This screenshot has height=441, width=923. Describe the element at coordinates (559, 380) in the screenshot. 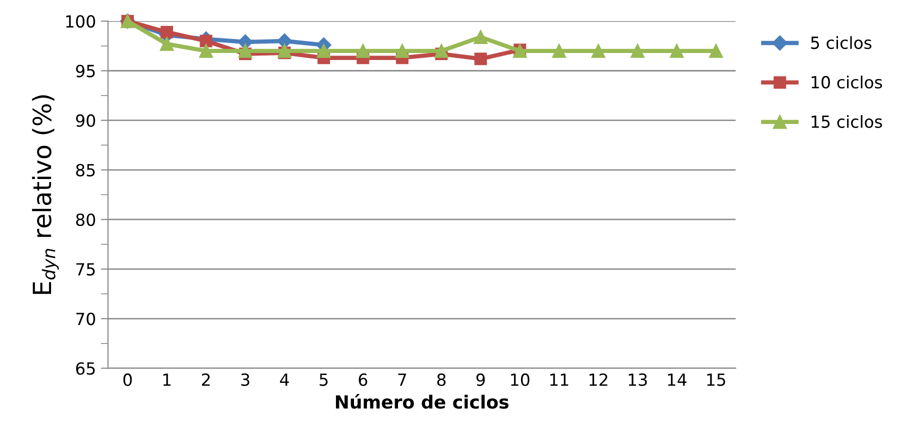

I see `x-tick-label: 11` at that location.